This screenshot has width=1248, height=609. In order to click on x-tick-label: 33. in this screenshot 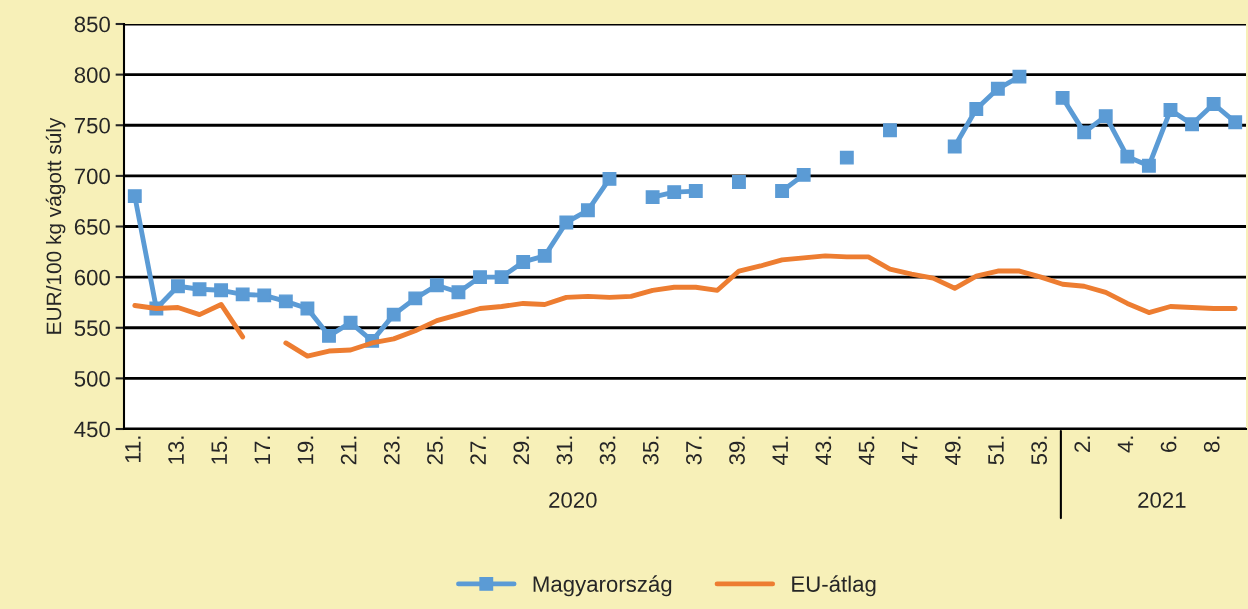, I will do `click(607, 450)`.